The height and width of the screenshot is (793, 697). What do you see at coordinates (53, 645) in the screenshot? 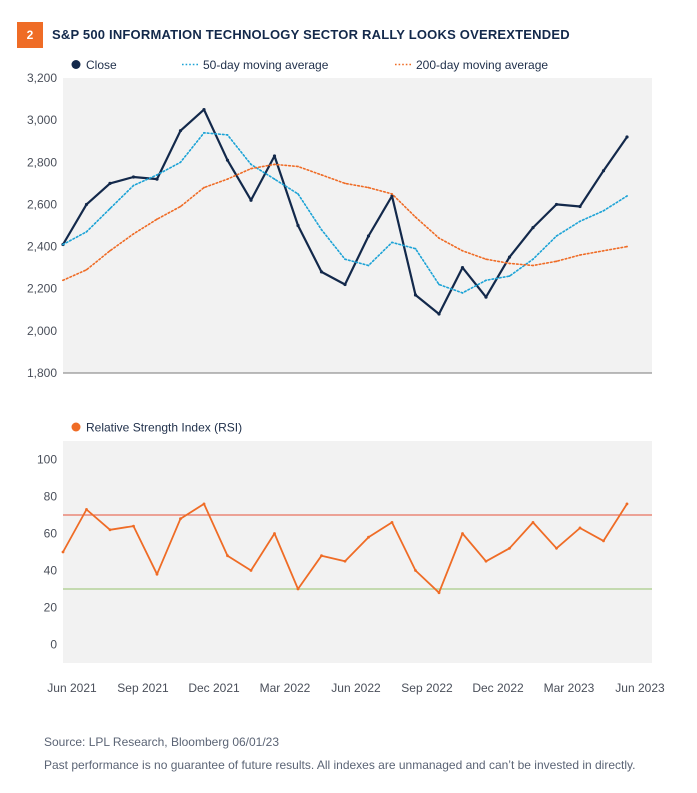
I see `rsi-ytick-label: 0` at bounding box center [53, 645].